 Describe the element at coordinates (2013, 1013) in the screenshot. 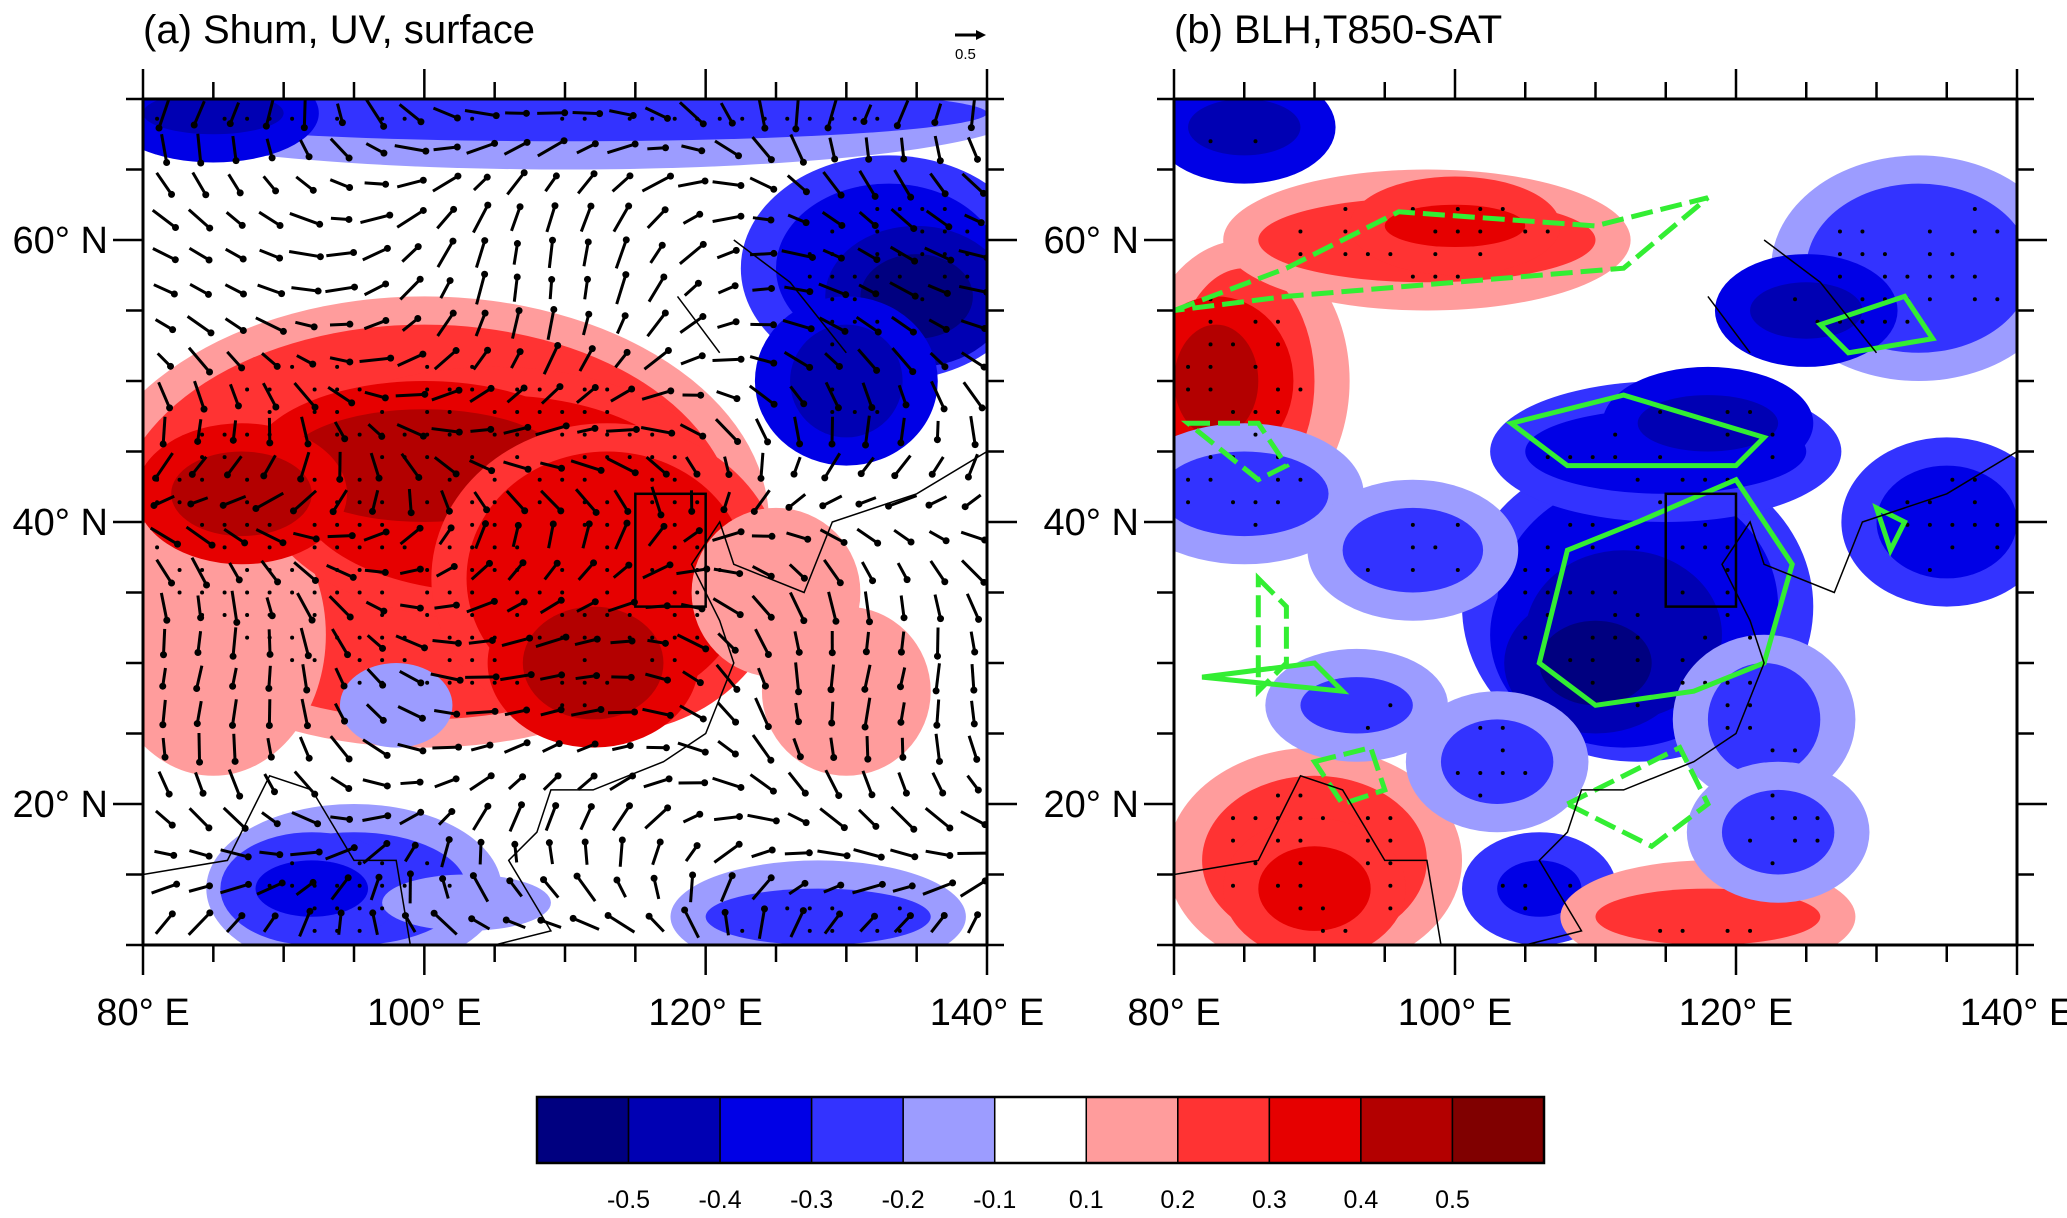

I see `lon-tick-label: 140° E` at that location.